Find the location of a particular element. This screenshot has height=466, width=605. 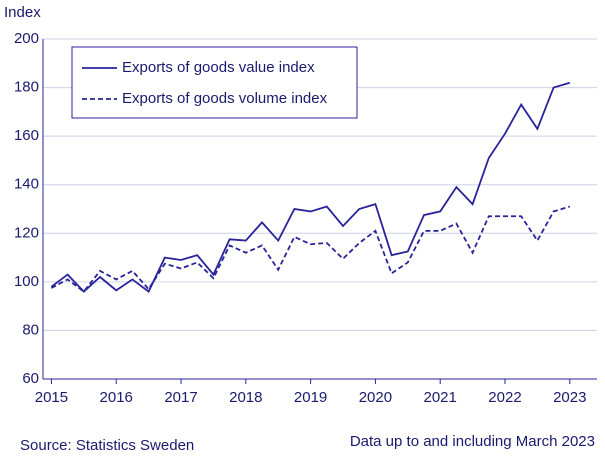

y-tick-label: 140 is located at coordinates (26, 184).